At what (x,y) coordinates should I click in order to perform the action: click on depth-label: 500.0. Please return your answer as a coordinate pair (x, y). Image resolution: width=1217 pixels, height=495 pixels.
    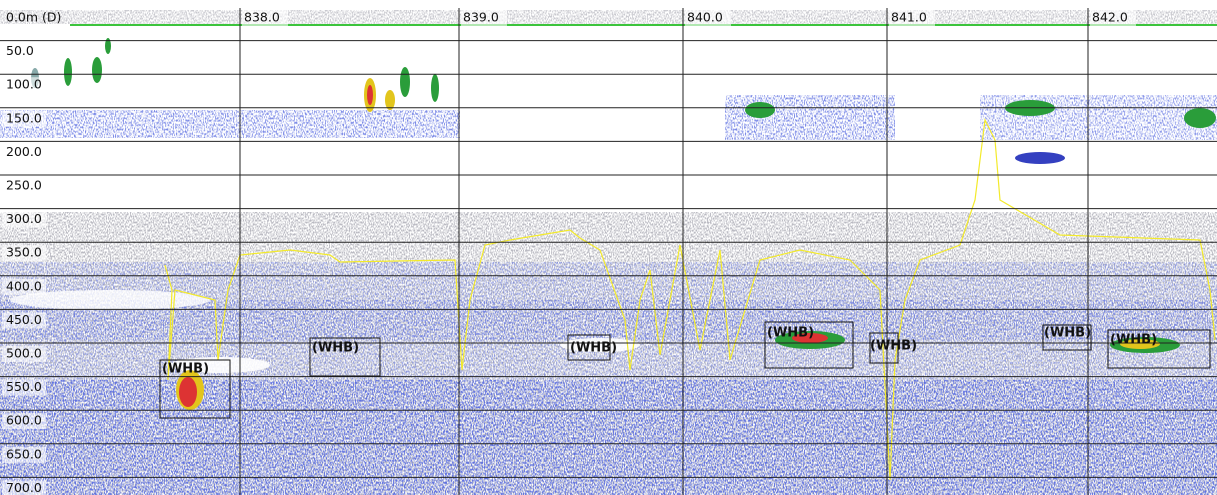
    Looking at the image, I should click on (24, 353).